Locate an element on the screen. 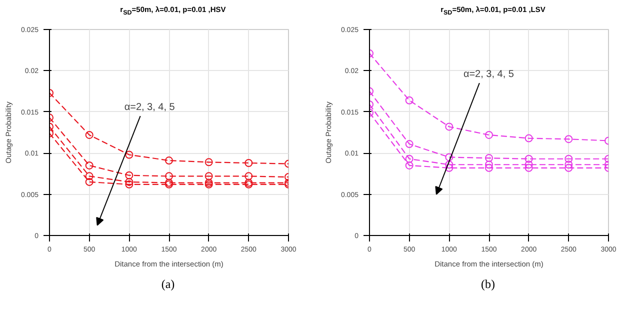  text: (a) is located at coordinates (168, 285).